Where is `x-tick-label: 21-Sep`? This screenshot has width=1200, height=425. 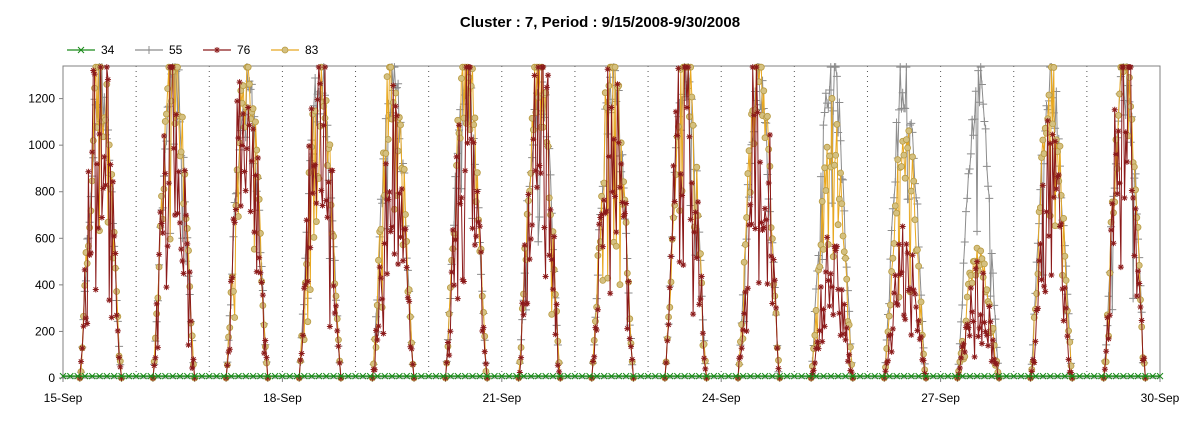 x-tick-label: 21-Sep is located at coordinates (501, 398).